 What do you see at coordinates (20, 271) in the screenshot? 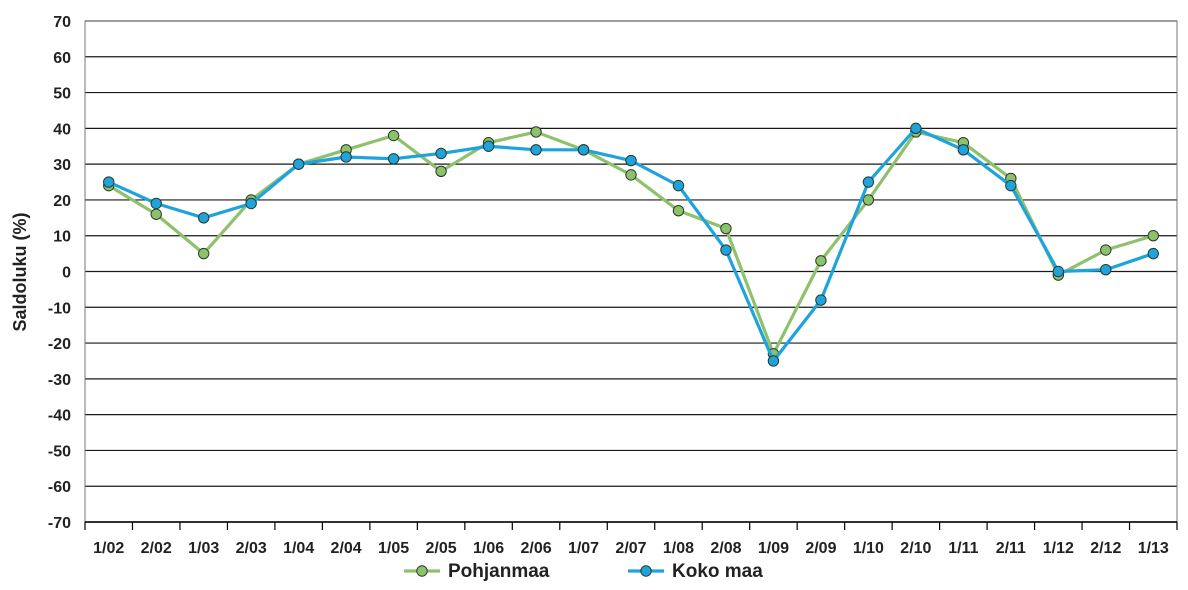
I see `y-axis-title: Saldoluku (%)` at bounding box center [20, 271].